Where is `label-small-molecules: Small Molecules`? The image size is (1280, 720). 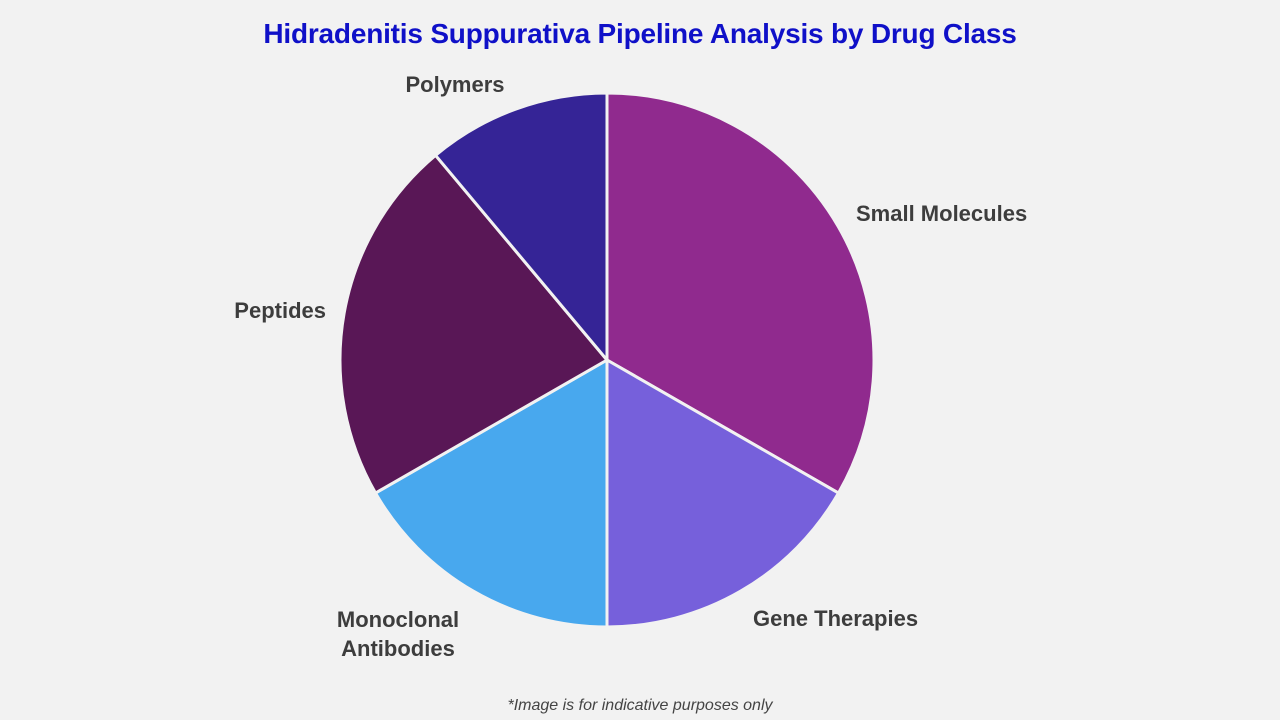 label-small-molecules: Small Molecules is located at coordinates (941, 213).